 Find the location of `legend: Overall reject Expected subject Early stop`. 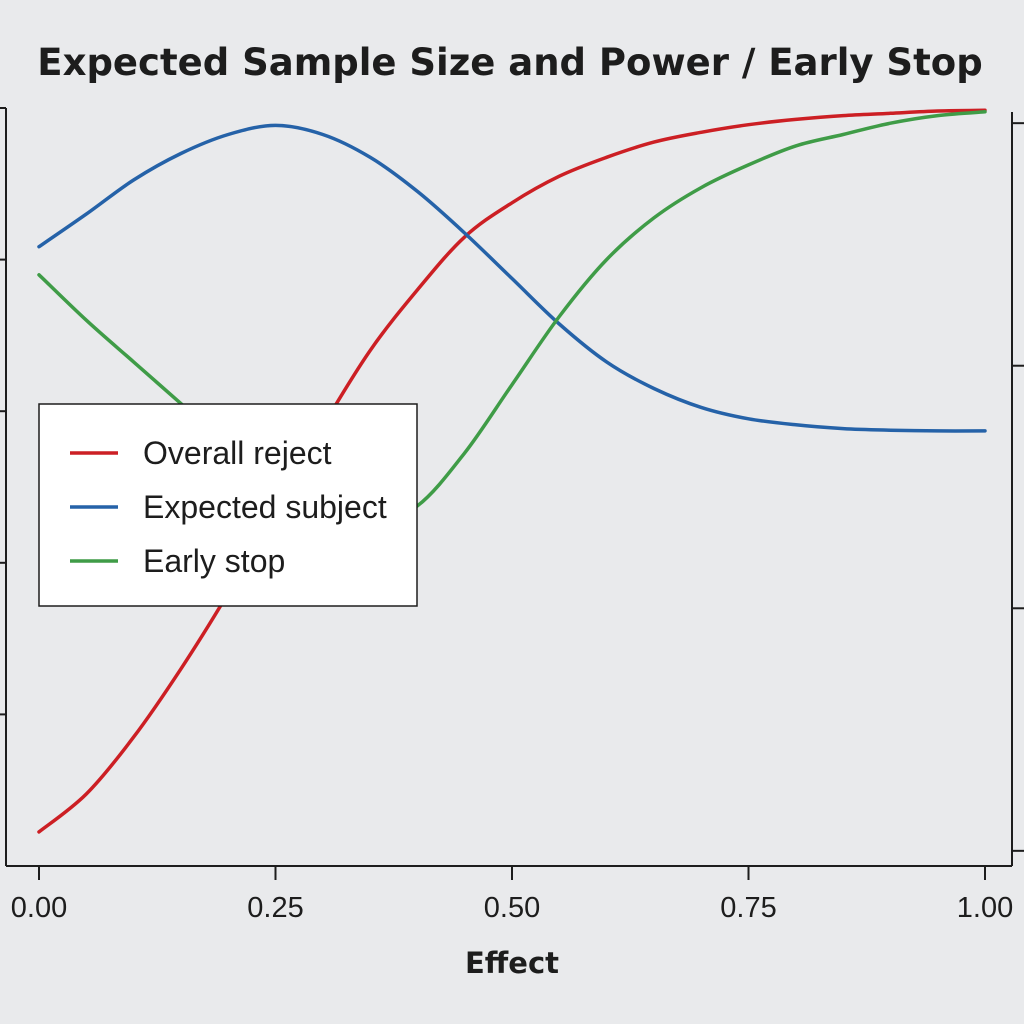

legend: Overall reject Expected subject Early stop is located at coordinates (228, 505).